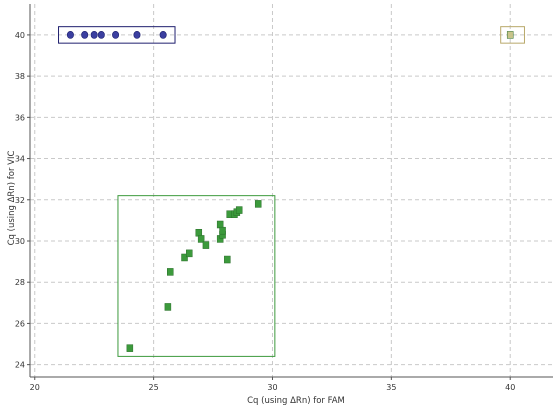 The height and width of the screenshot is (414, 555). I want to click on x-tick-label: 25, so click(154, 387).